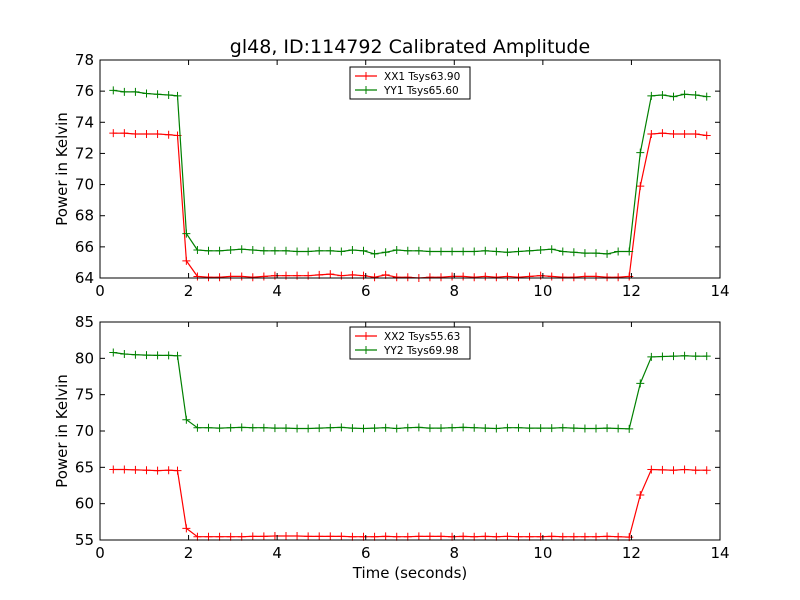 The image size is (800, 600). I want to click on legend-label: XX2 Tsys55.63, so click(422, 337).